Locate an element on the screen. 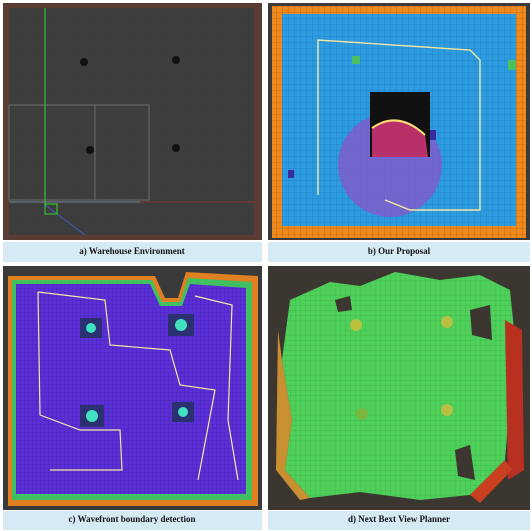  caption: b) Our Proposal is located at coordinates (399, 251).